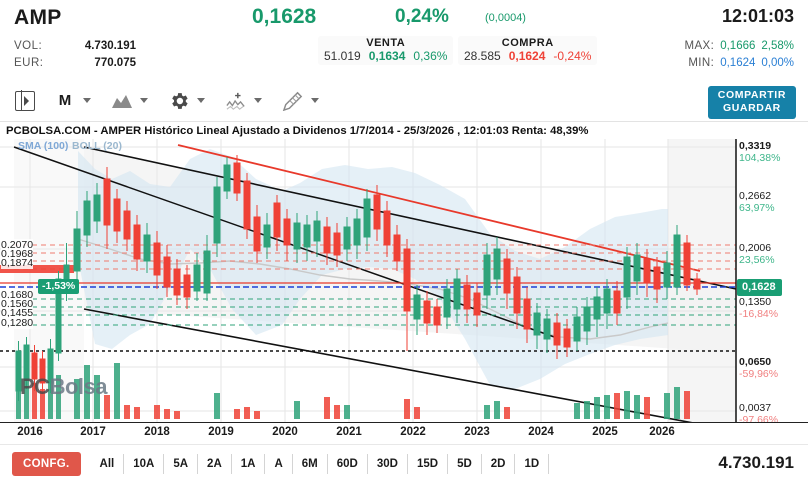 This screenshot has height=483, width=808. What do you see at coordinates (249, 464) in the screenshot?
I see `period-1a: 1A` at bounding box center [249, 464].